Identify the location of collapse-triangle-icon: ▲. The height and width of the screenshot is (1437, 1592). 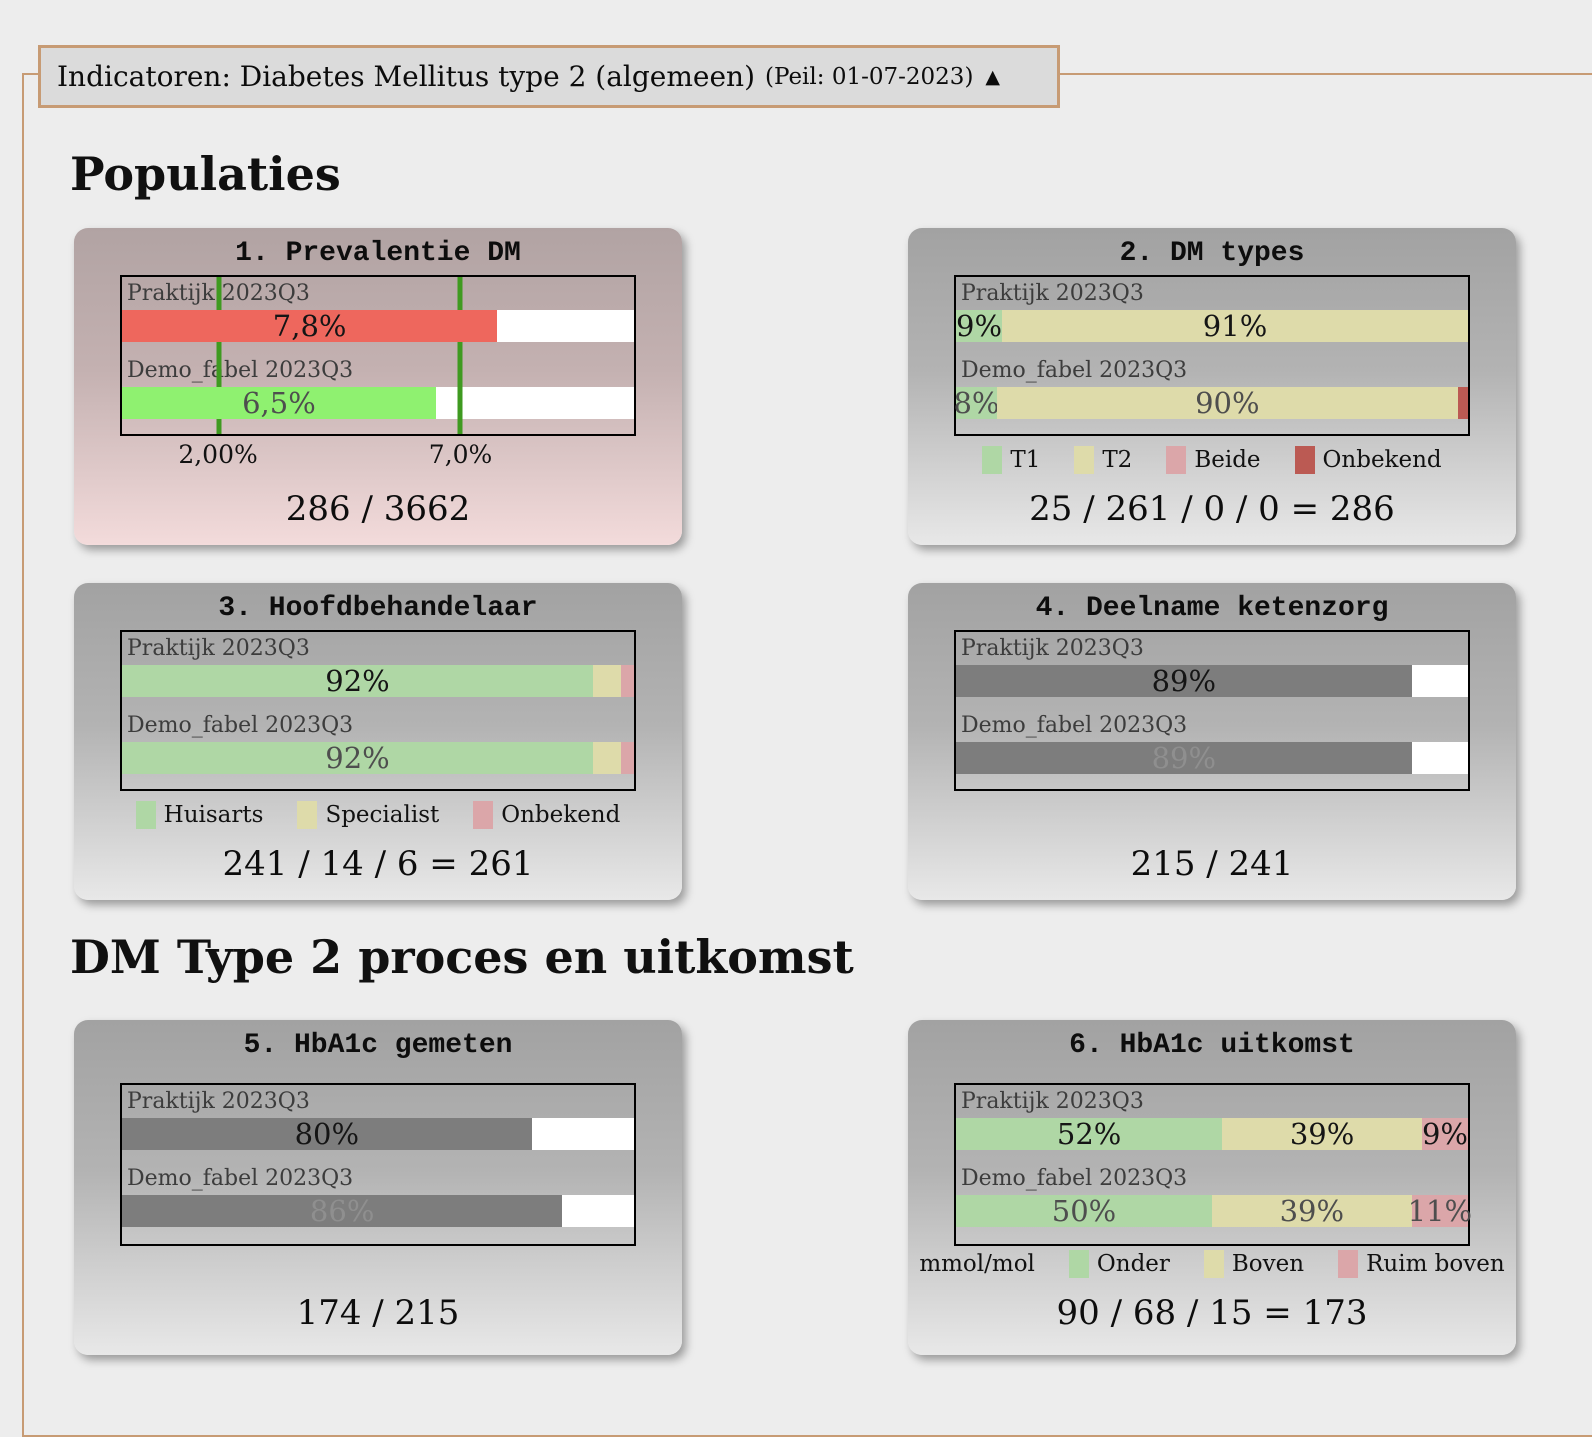
(993, 76).